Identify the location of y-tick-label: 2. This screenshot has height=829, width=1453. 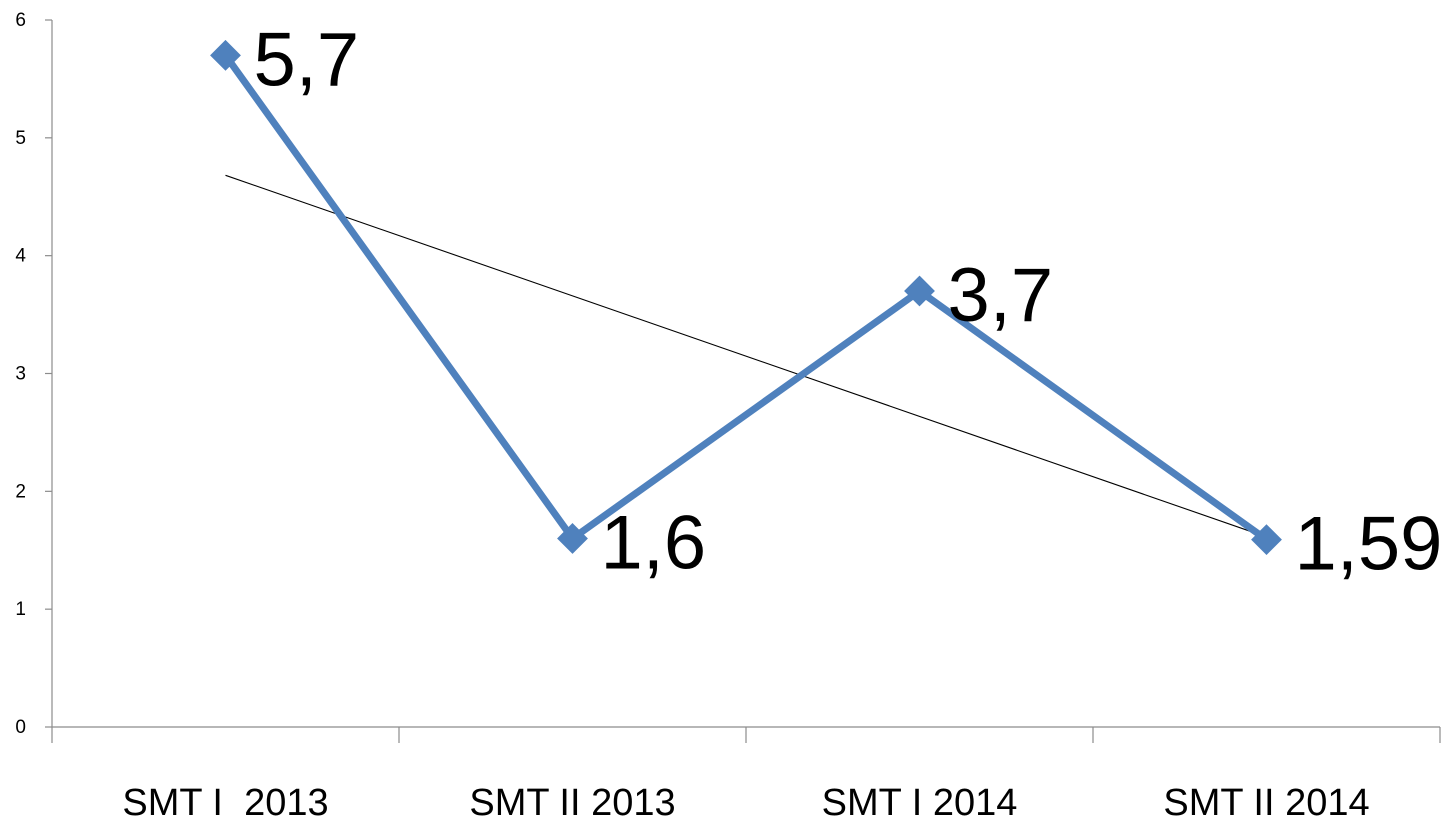
(20, 491).